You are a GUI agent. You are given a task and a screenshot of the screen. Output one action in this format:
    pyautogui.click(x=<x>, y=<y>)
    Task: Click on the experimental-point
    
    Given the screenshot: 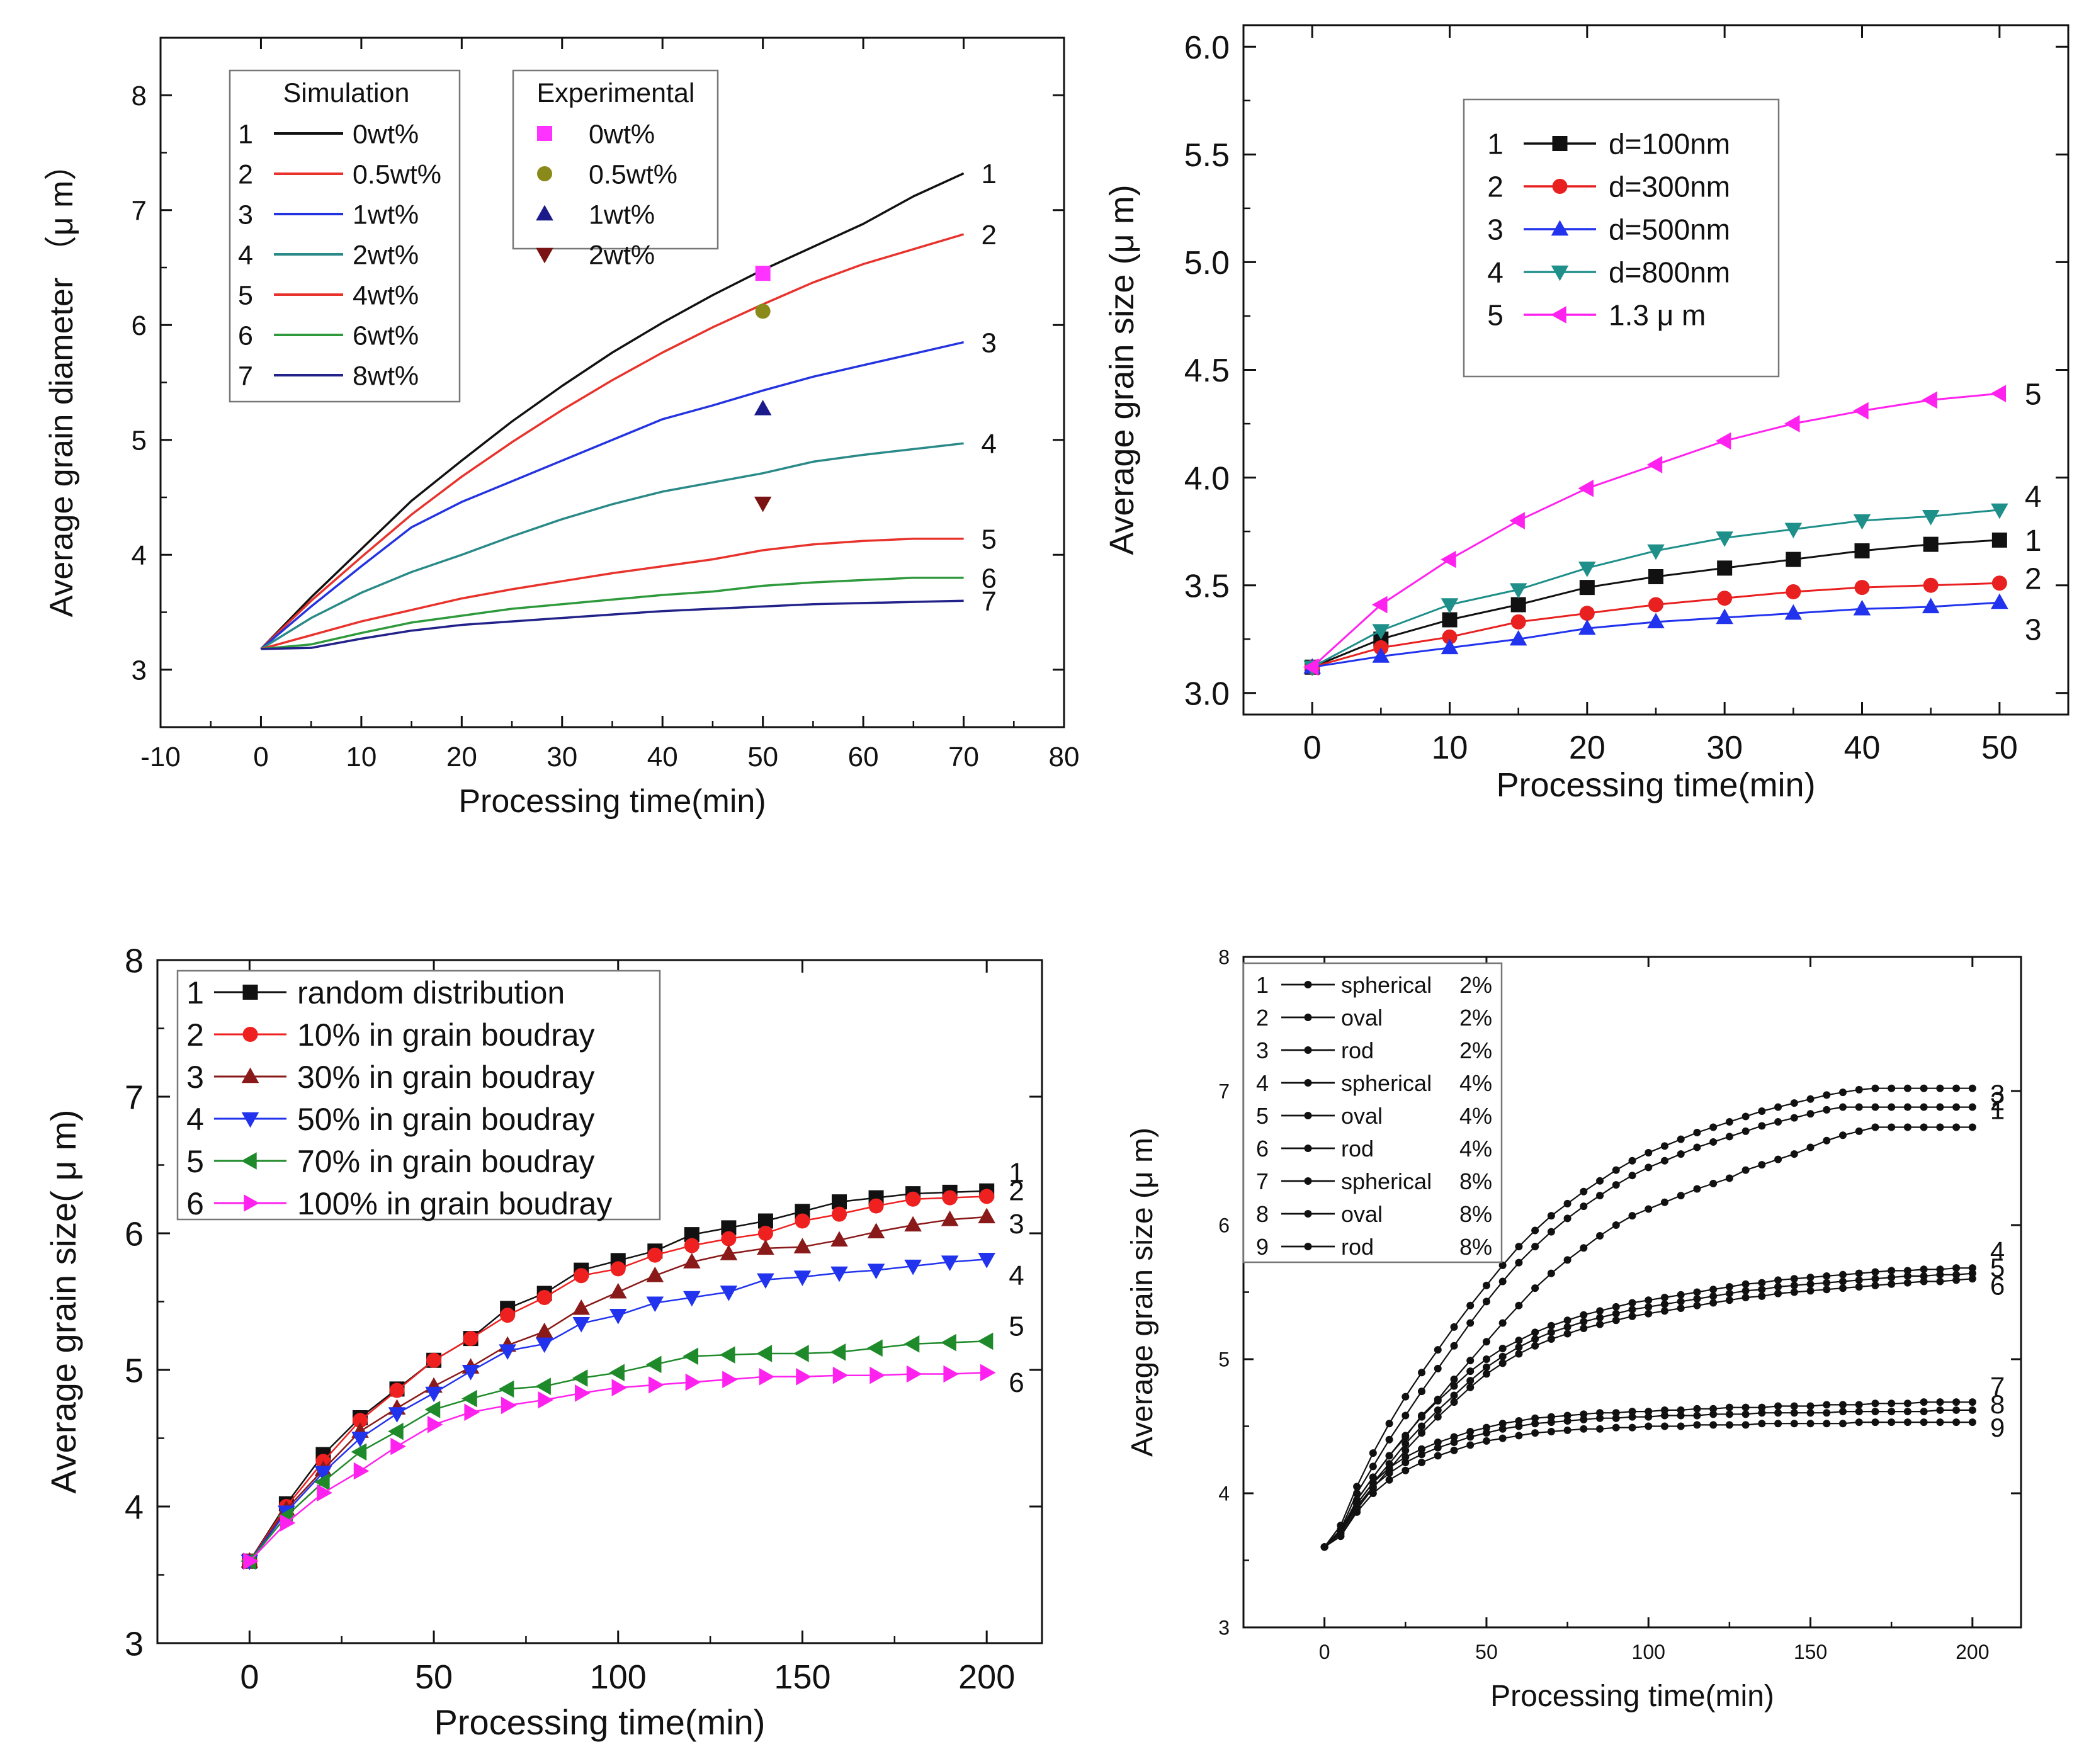 What is the action you would take?
    pyautogui.click(x=763, y=273)
    